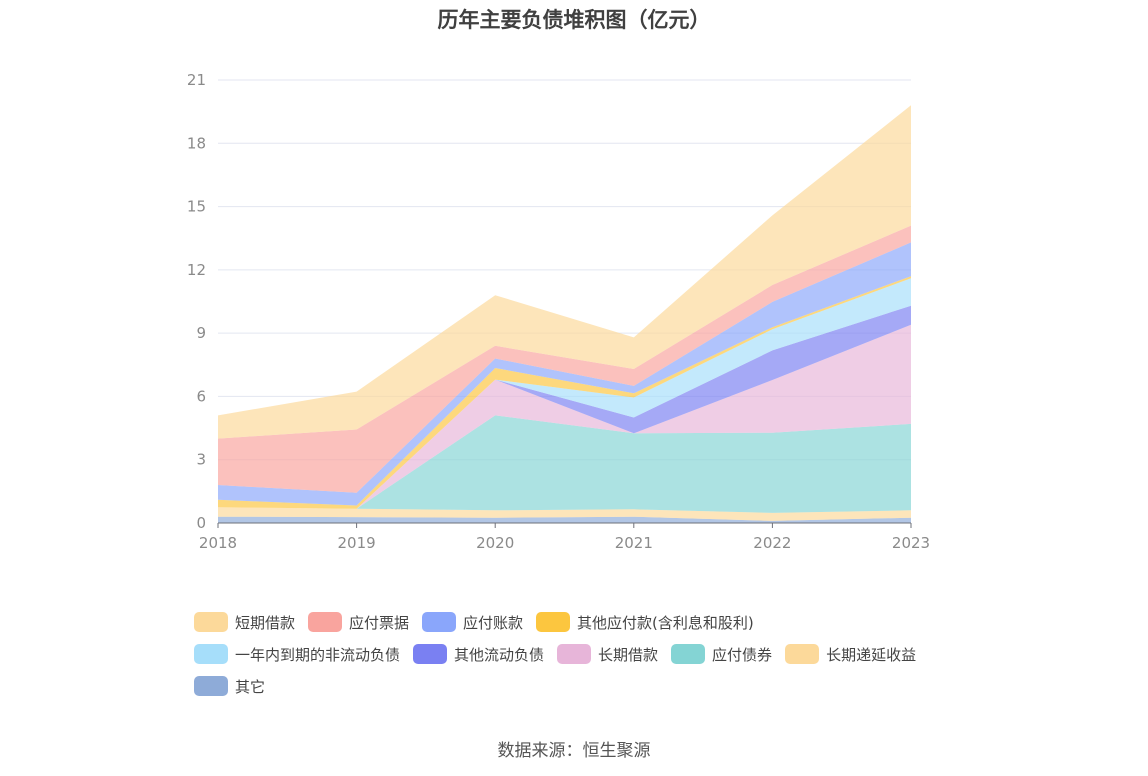  I want to click on legend-item: 应付票据, so click(358, 622).